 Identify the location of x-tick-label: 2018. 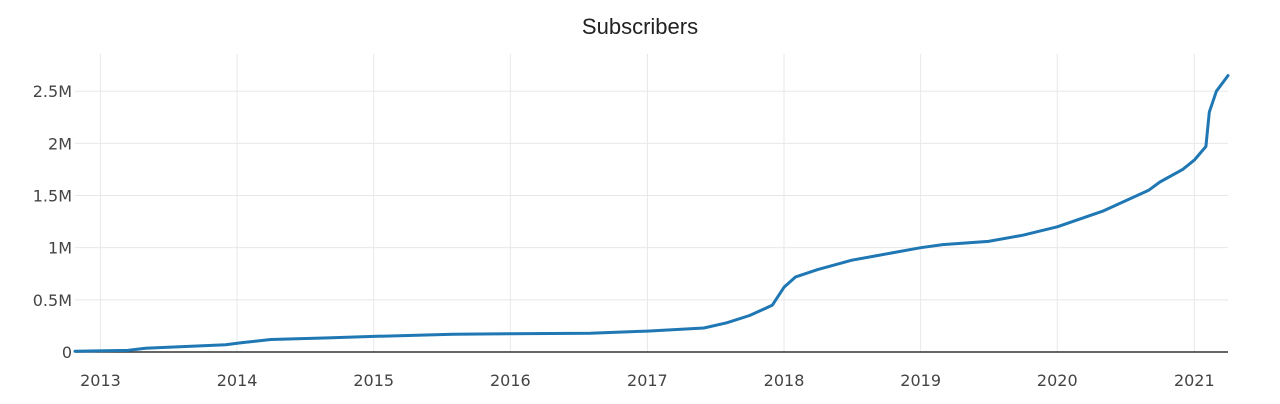
(784, 380).